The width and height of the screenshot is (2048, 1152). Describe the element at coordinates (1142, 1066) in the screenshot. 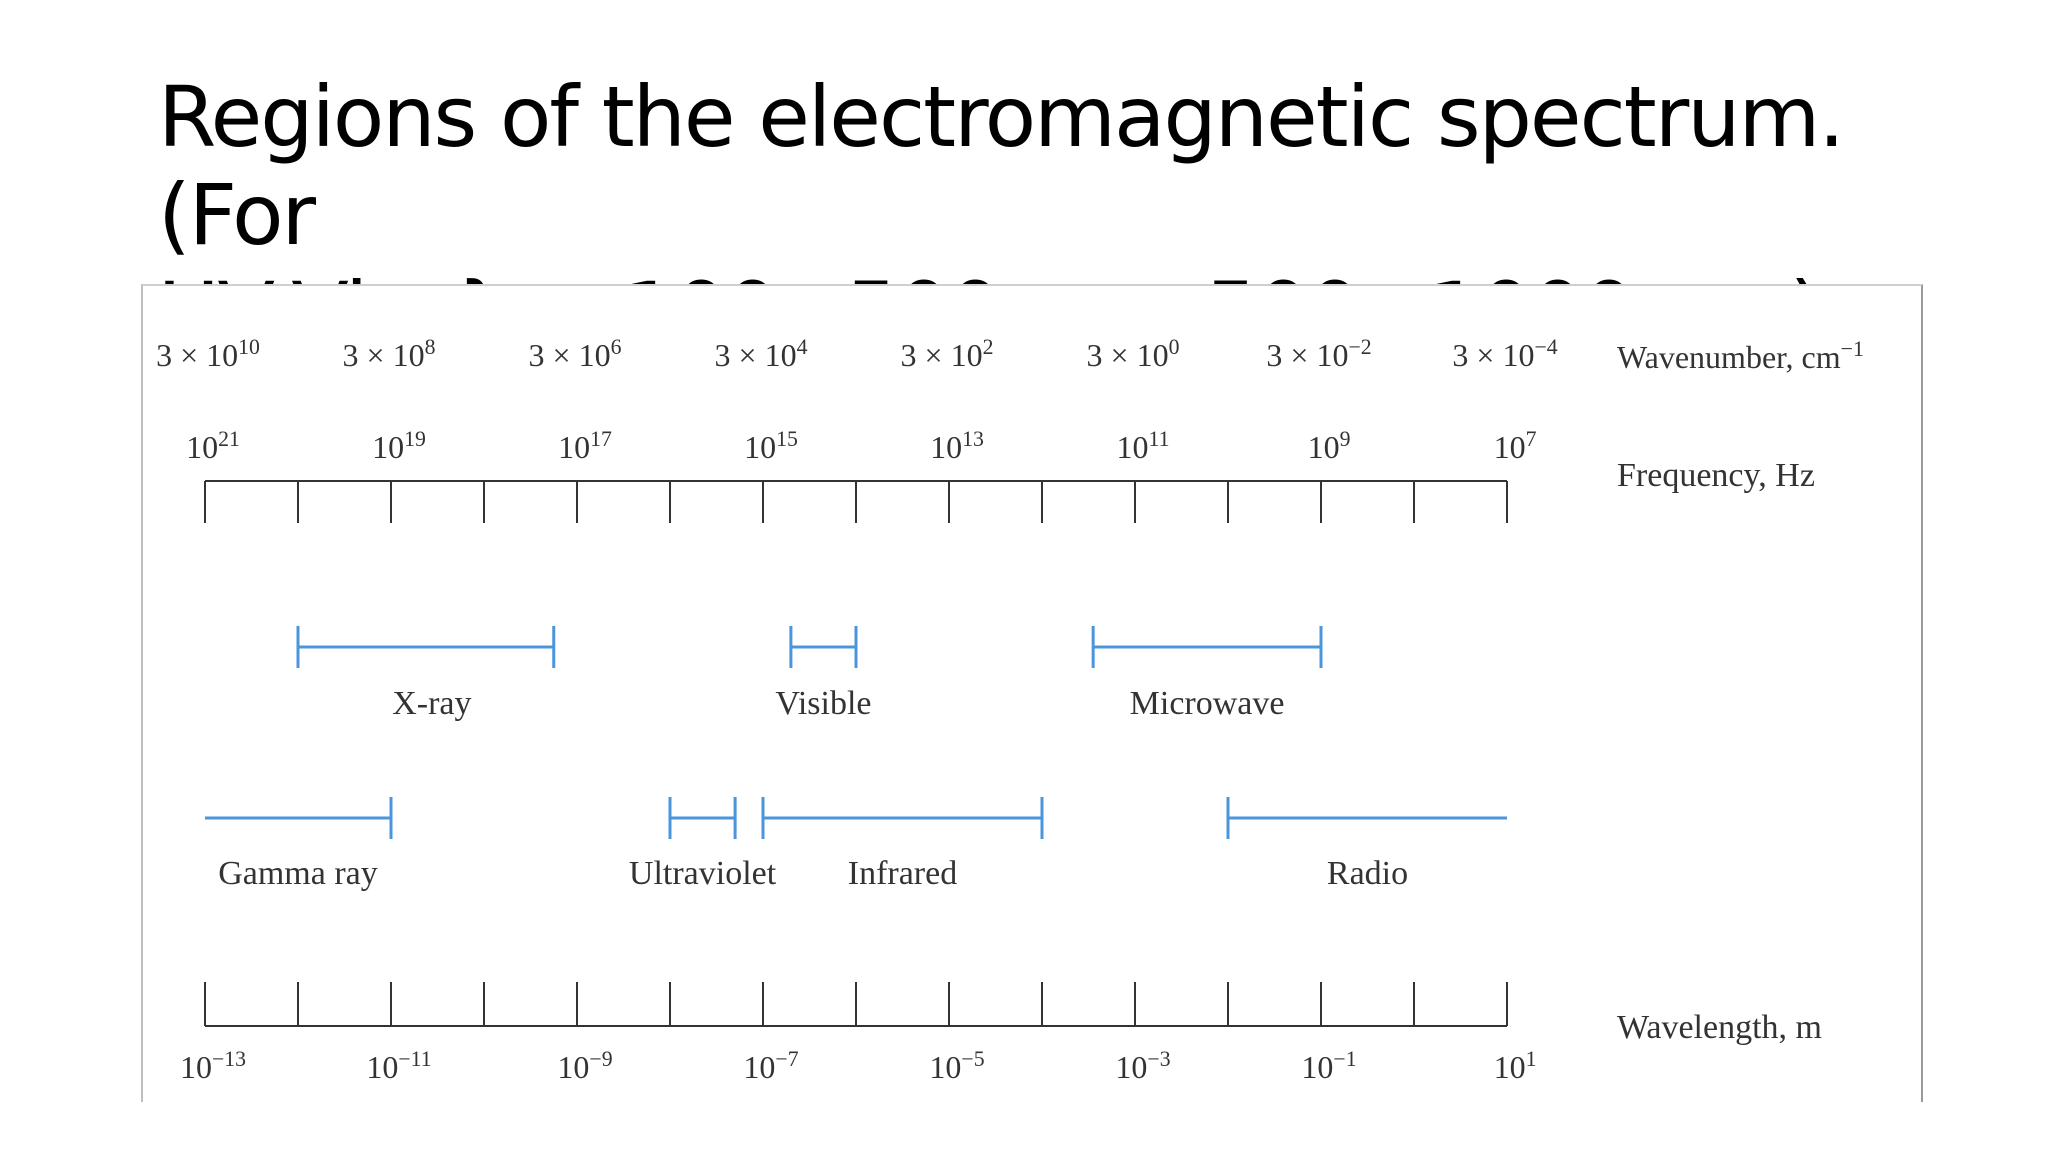

I see `wavelength-tick-label: 10⁻³` at that location.